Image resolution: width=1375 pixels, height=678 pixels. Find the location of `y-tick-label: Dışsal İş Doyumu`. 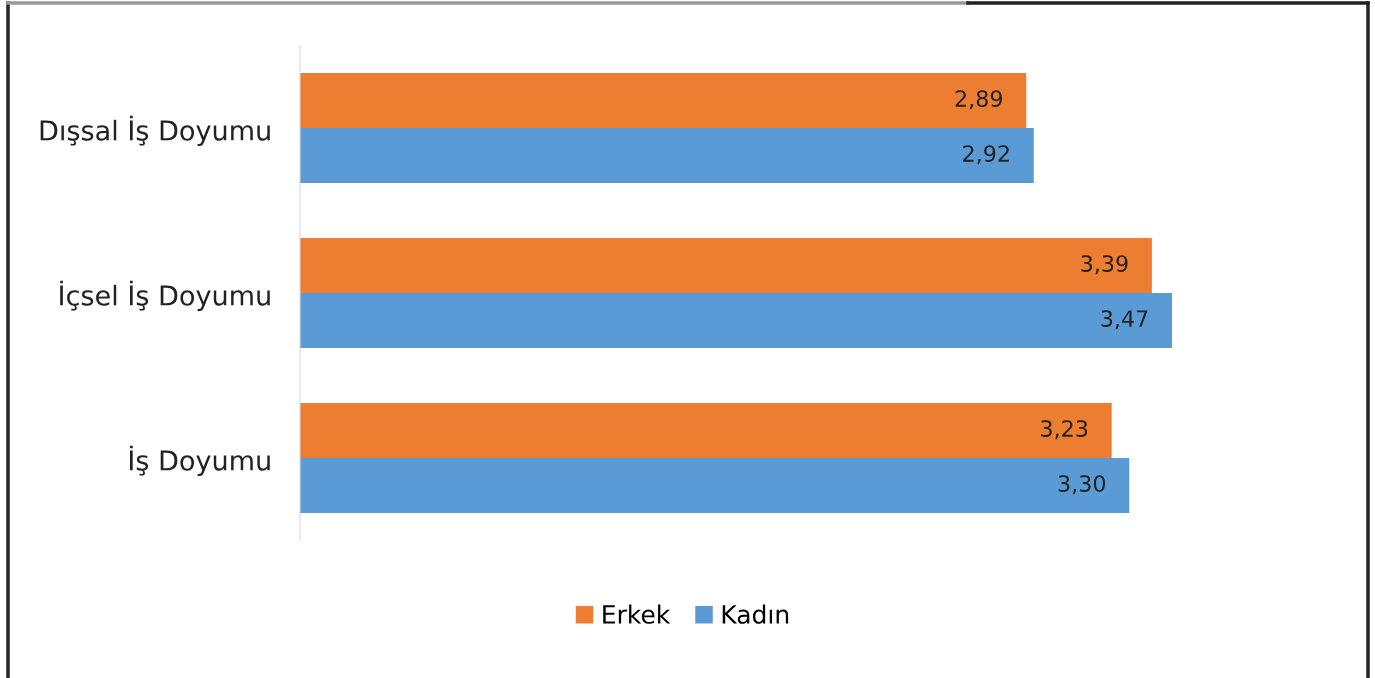

y-tick-label: Dışsal İş Doyumu is located at coordinates (155, 130).